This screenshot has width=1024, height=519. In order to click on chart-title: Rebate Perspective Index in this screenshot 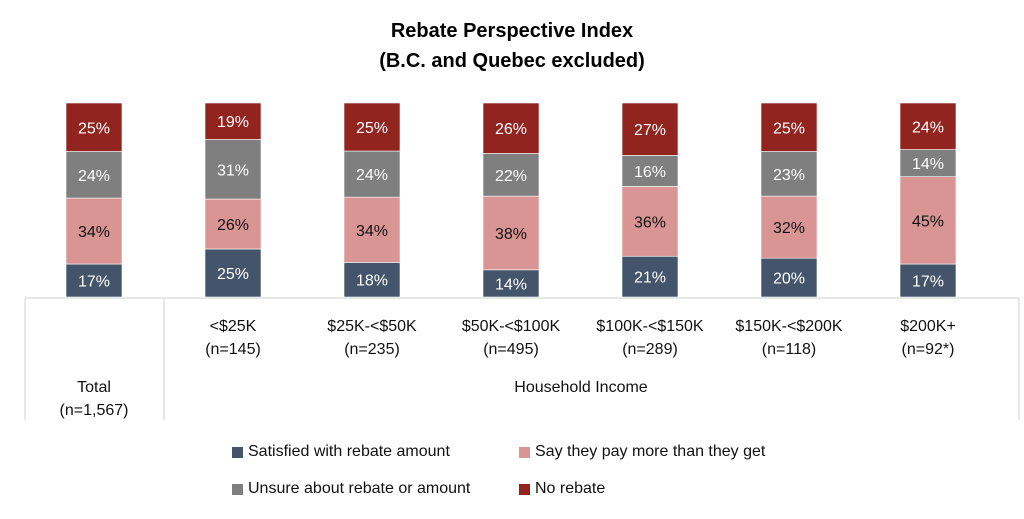, I will do `click(512, 31)`.